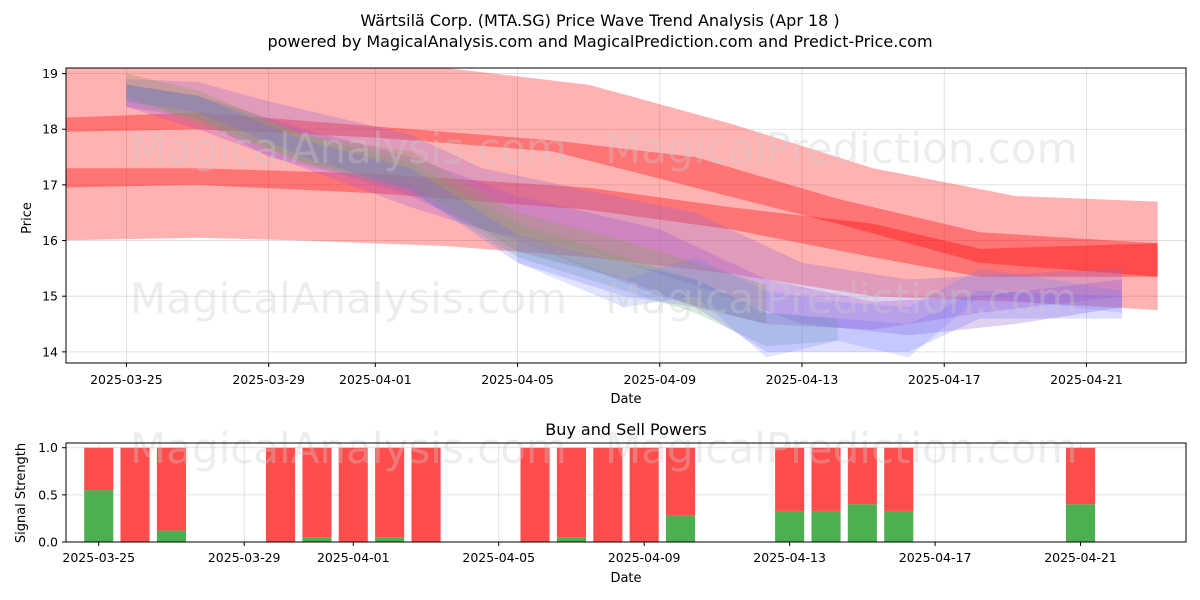  Describe the element at coordinates (841, 448) in the screenshot. I see `watermark-bottom-right: MagicalPrediction.com` at that location.